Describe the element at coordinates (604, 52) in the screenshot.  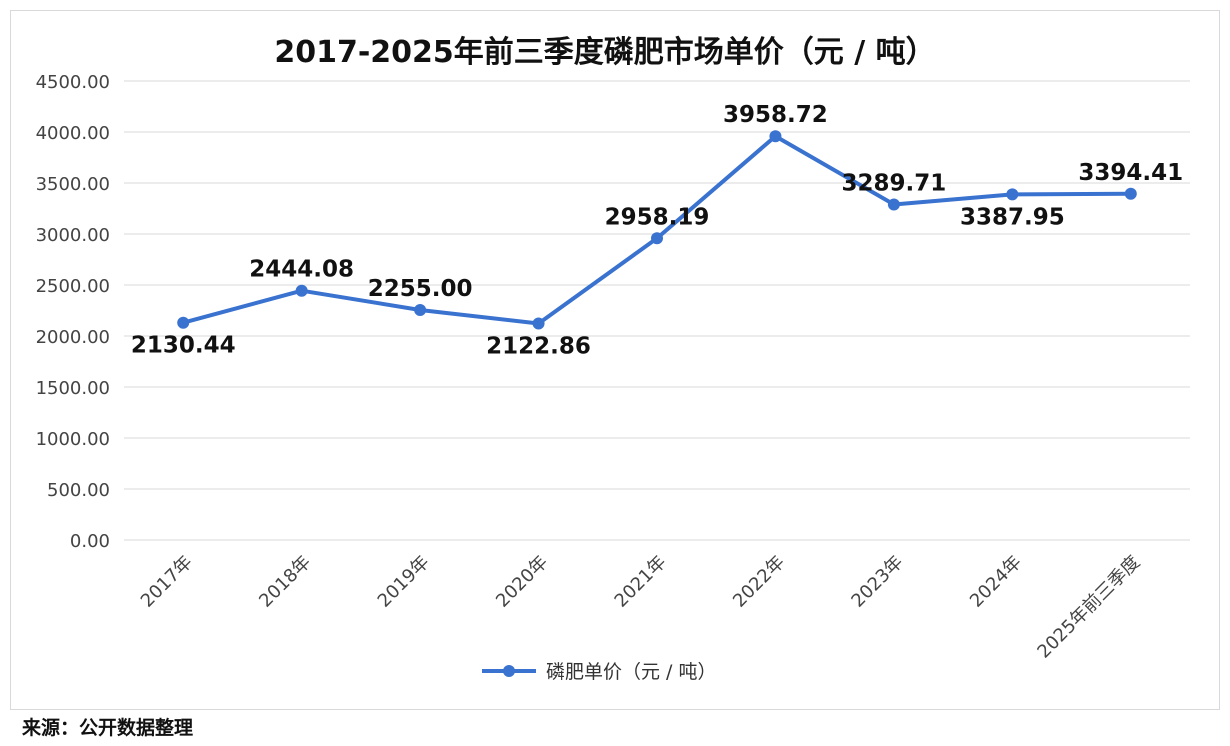
I see `chart-title: 2017-2025年前三季度磷肥市场单价（元 / 吨）` at that location.